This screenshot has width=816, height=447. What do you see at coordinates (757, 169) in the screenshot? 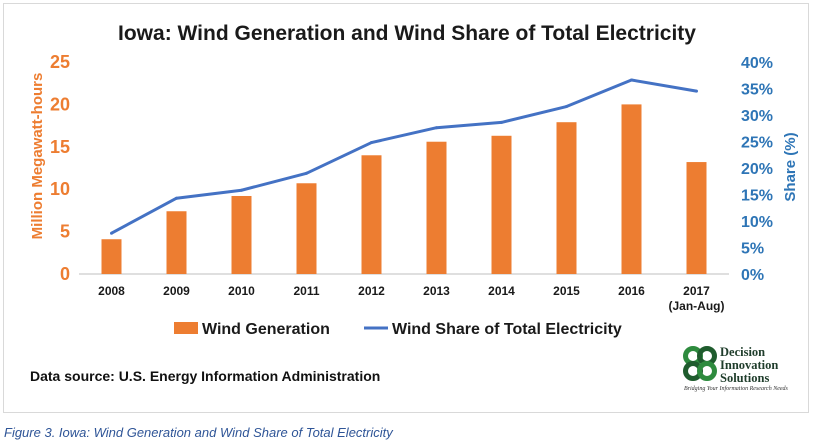
I see `y-tick-right: 20%` at bounding box center [757, 169].